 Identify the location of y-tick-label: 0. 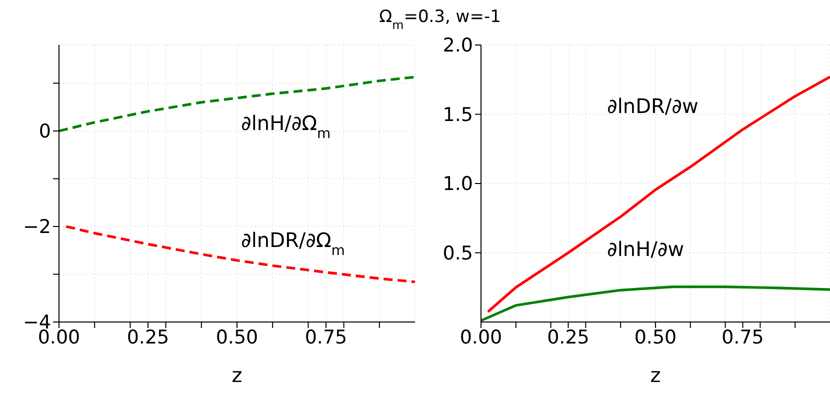
(44, 131).